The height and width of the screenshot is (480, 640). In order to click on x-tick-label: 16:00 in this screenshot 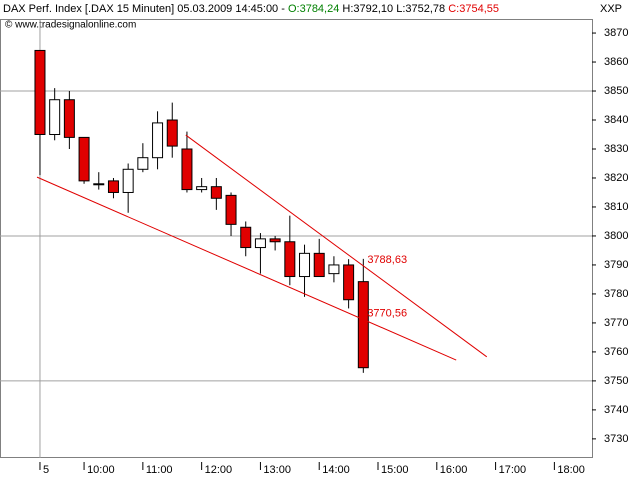, I will do `click(454, 470)`.